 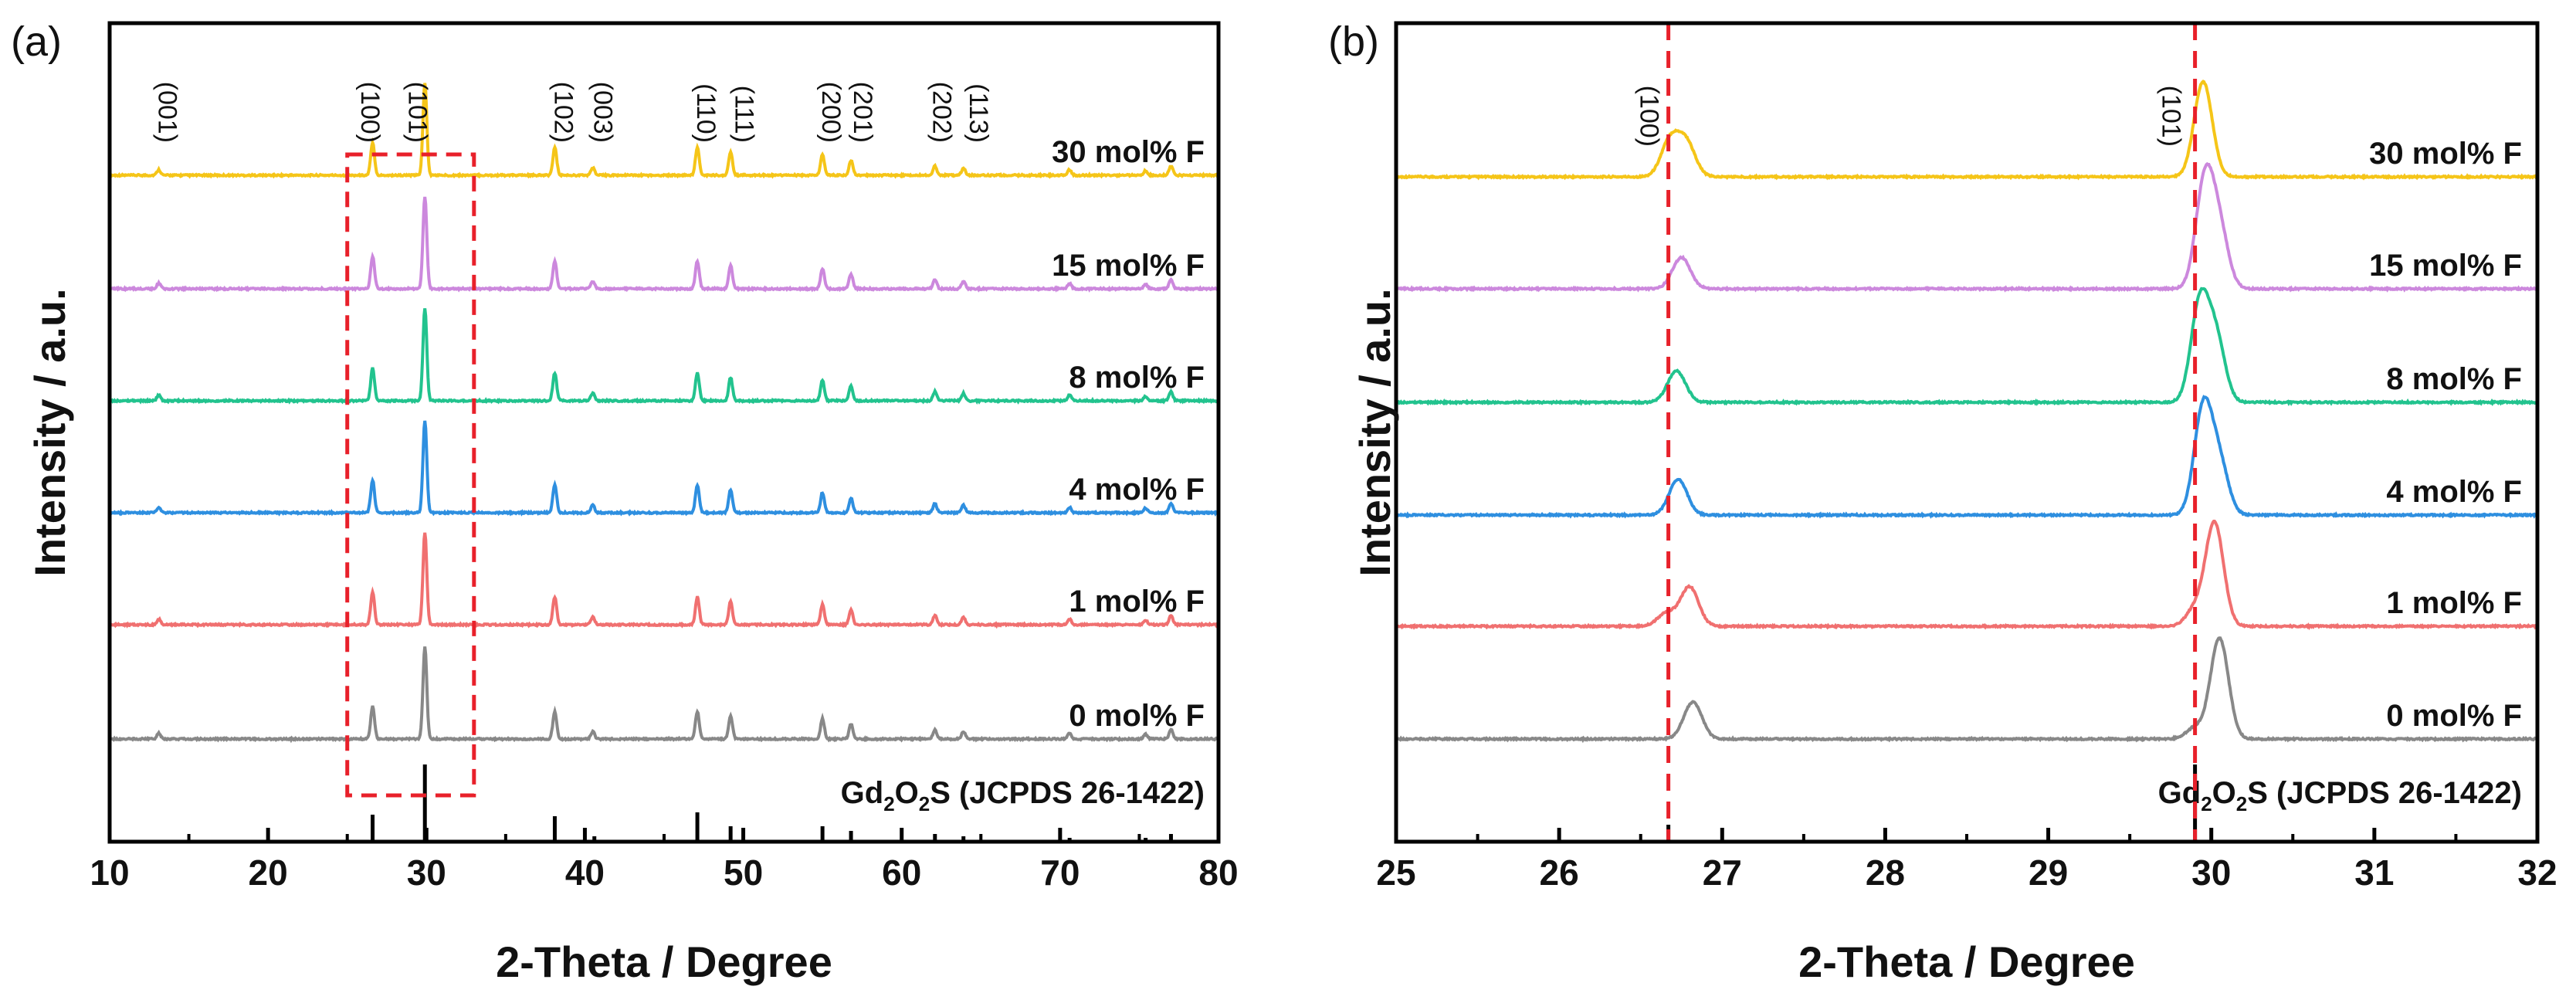 What do you see at coordinates (1722, 873) in the screenshot?
I see `x-tick-label-2: 27` at bounding box center [1722, 873].